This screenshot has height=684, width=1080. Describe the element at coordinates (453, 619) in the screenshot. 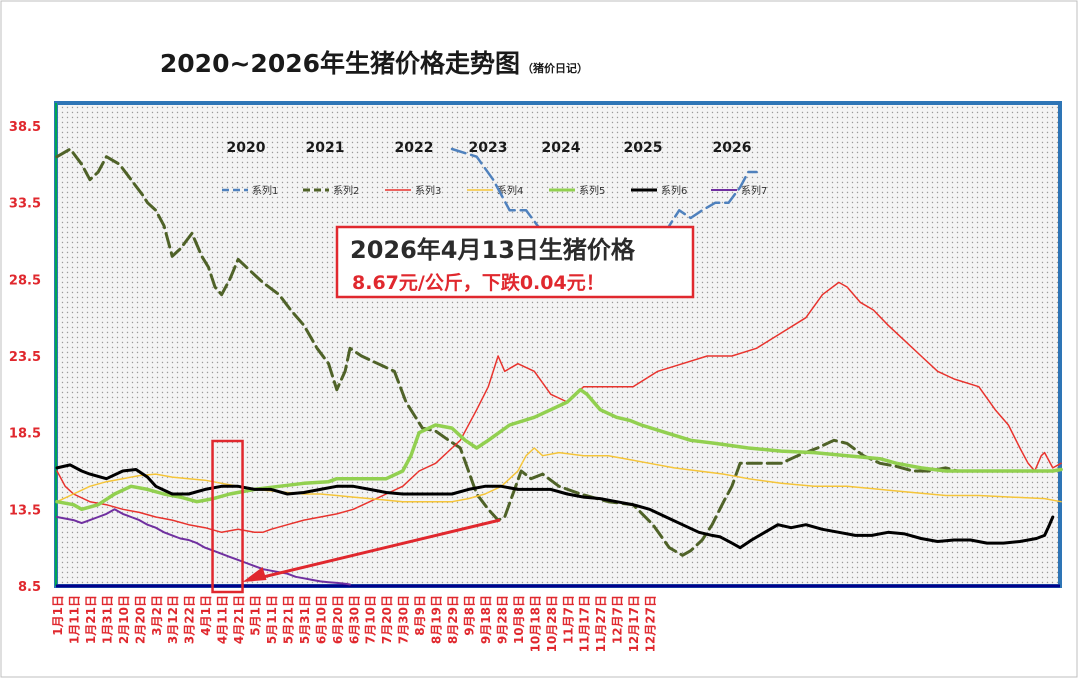

I see `x-tick-label: 8月29日` at that location.